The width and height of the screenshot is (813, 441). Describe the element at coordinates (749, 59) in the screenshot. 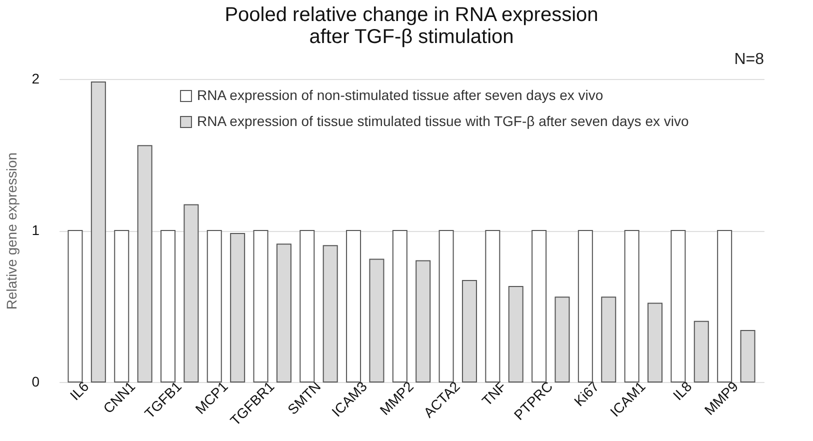

I see `text: N=8` at that location.